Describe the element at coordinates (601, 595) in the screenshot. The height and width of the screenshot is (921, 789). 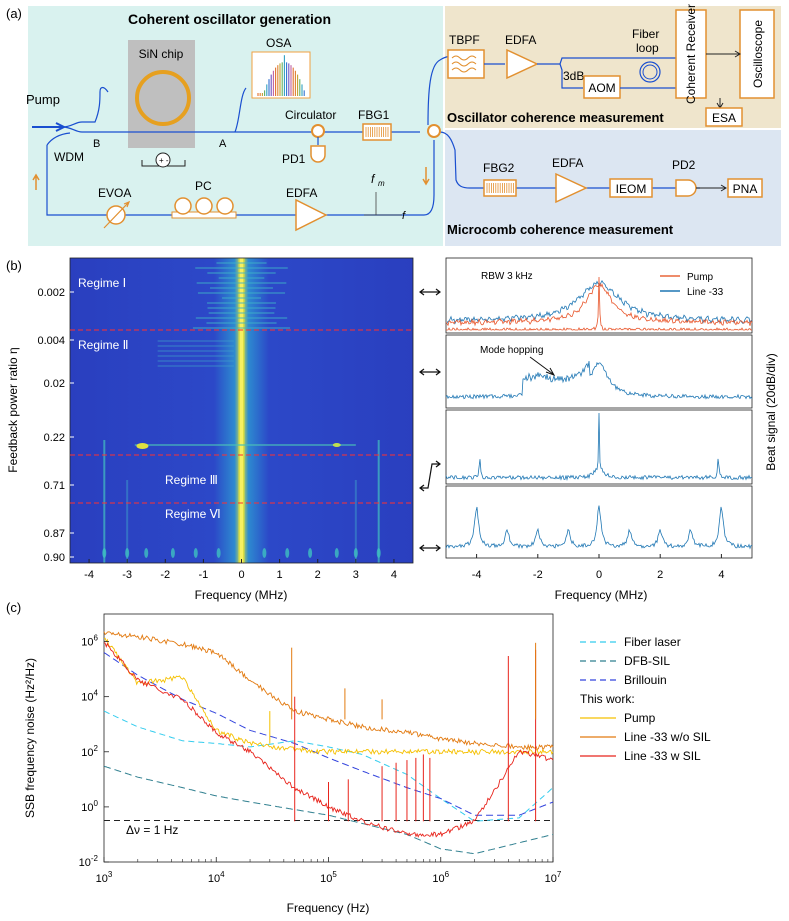
I see `spectra-xlabel: Frequency (MHz)` at that location.